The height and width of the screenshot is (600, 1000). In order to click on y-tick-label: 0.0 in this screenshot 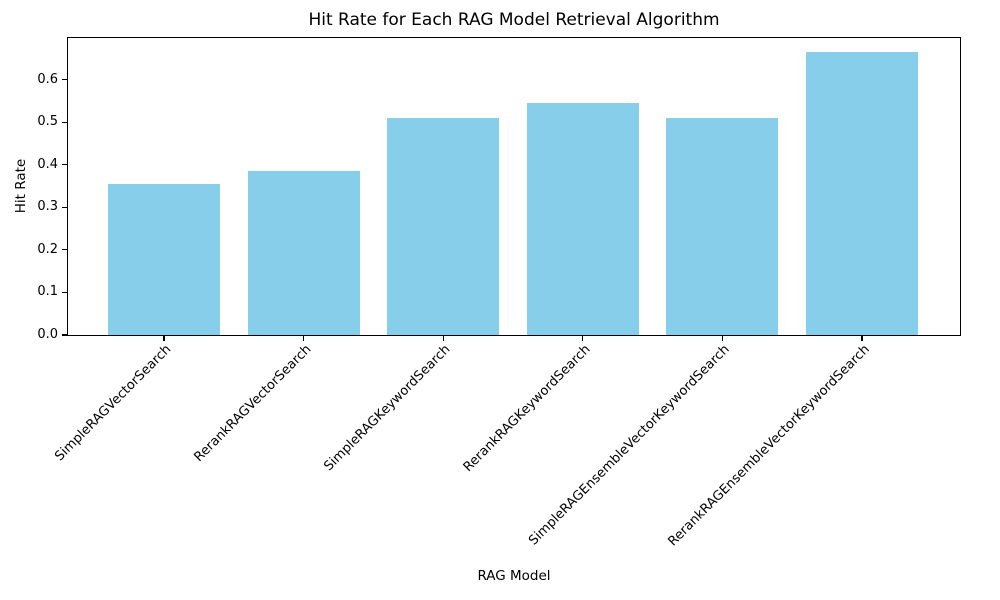, I will do `click(47, 334)`.